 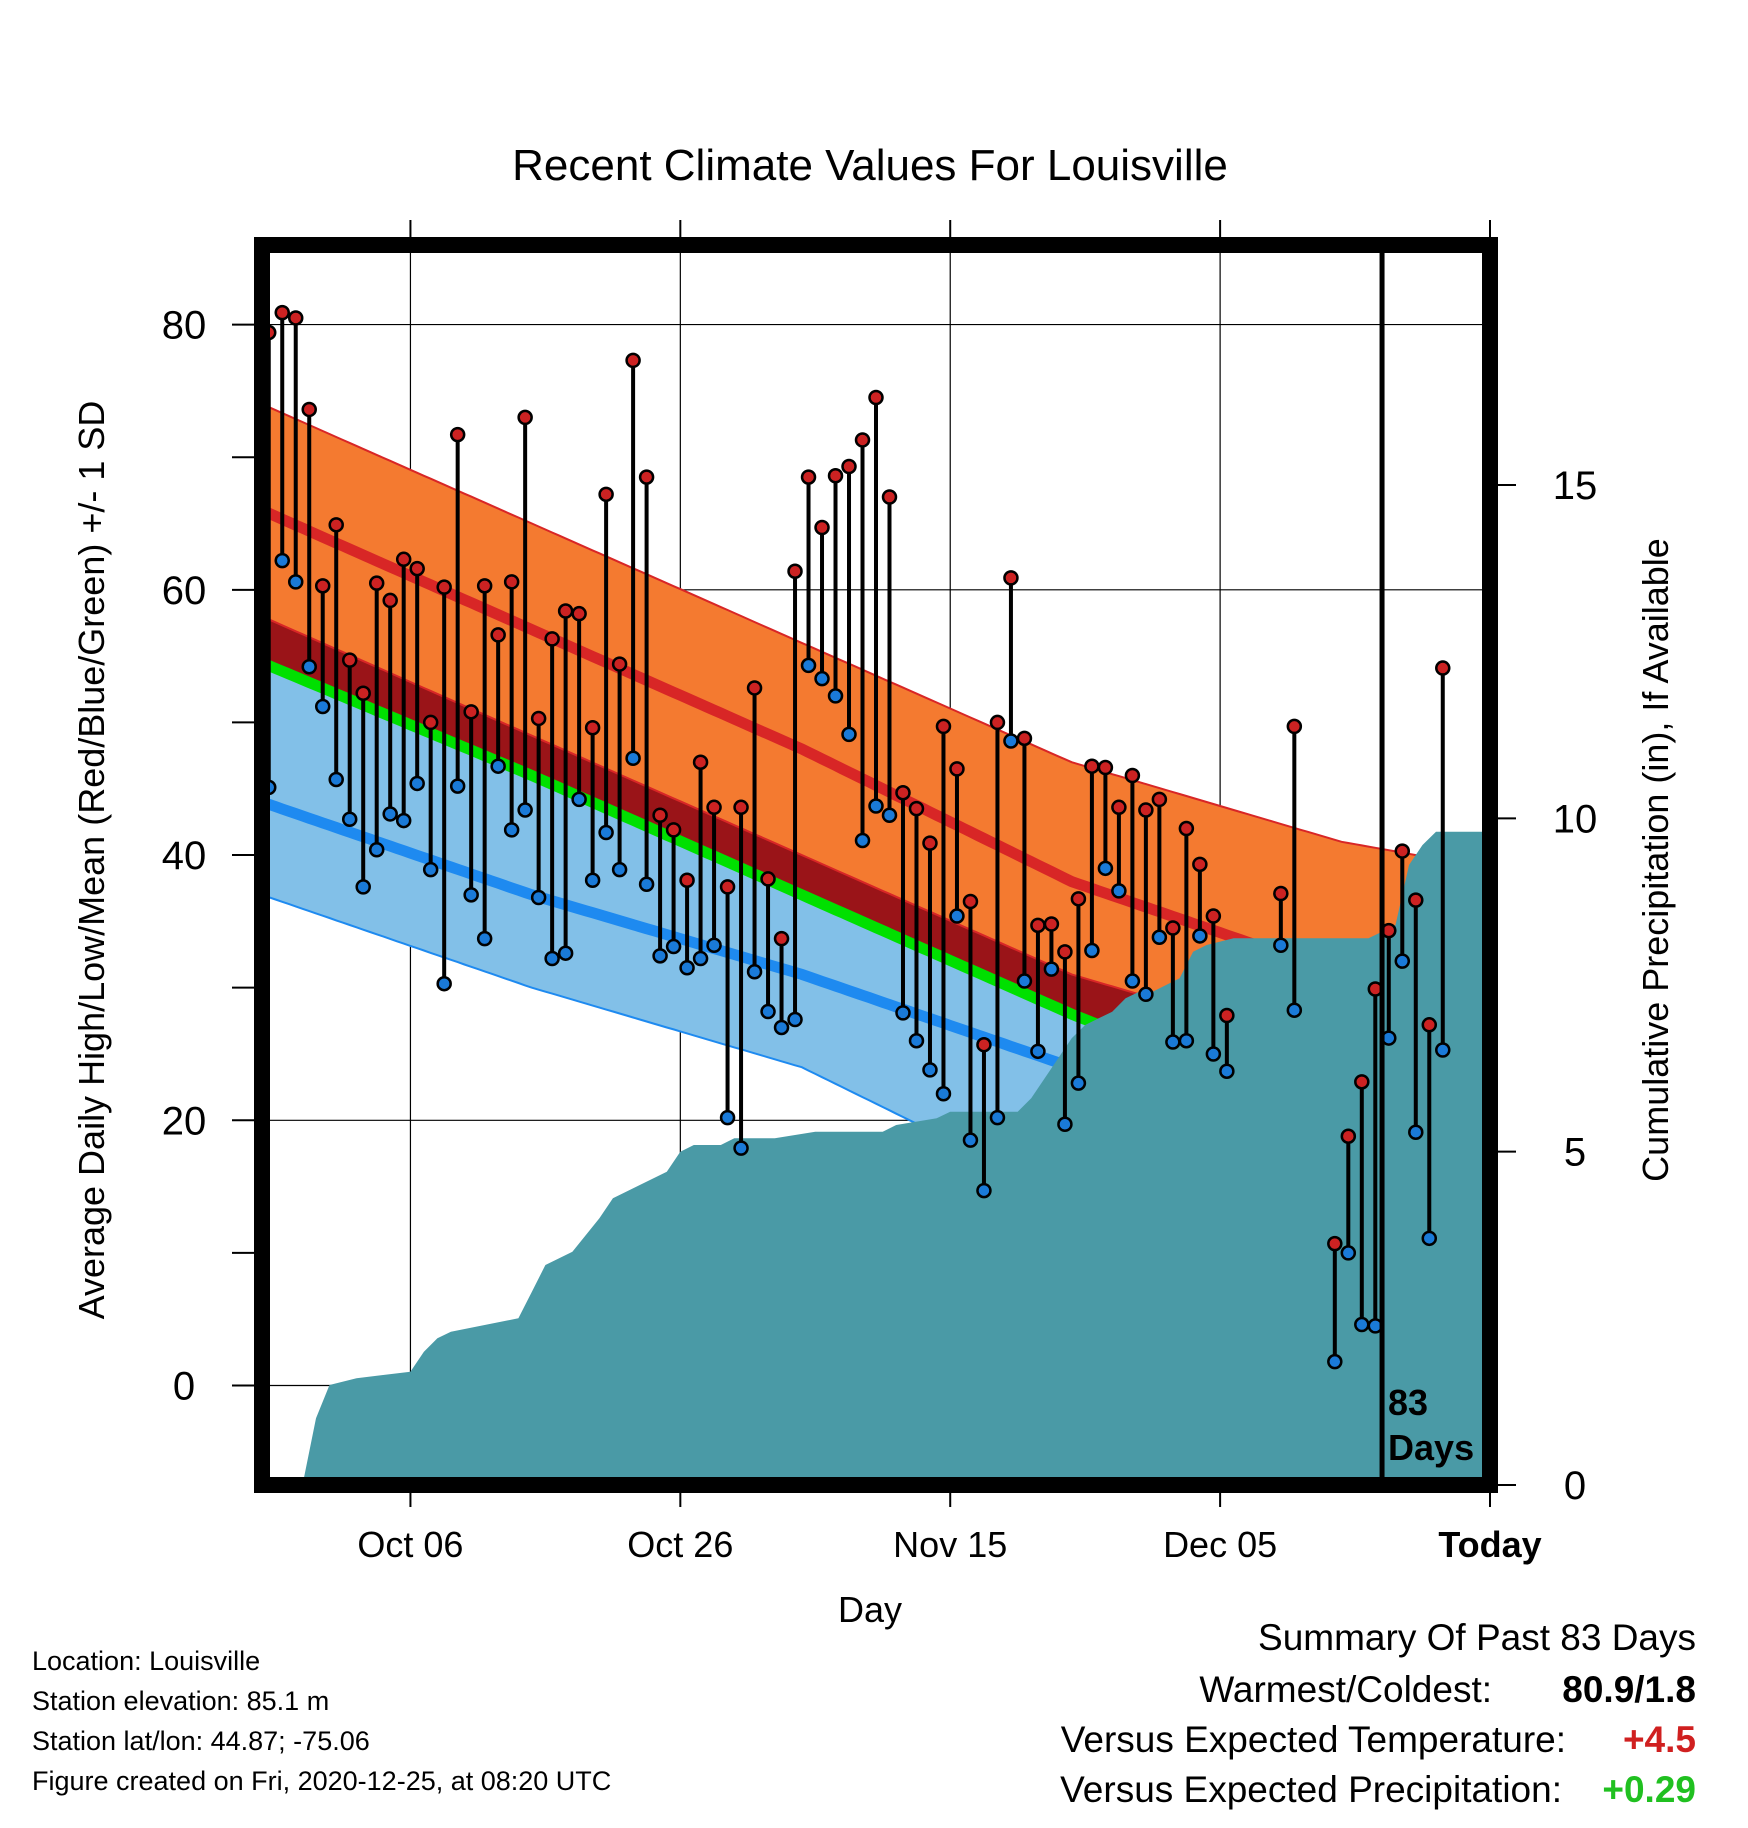 I want to click on y-axis-left: 0 20 40 60 80, so click(x=212, y=856).